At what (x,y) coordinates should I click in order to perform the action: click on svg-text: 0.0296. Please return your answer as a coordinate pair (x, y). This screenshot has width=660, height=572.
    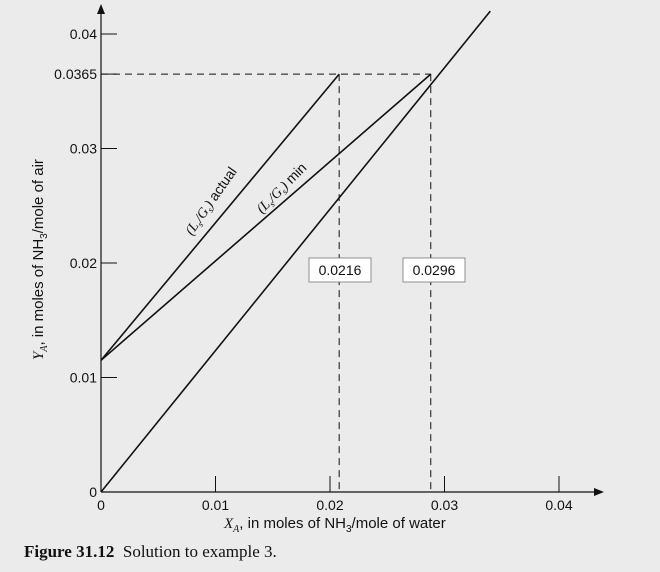
    Looking at the image, I should click on (434, 270).